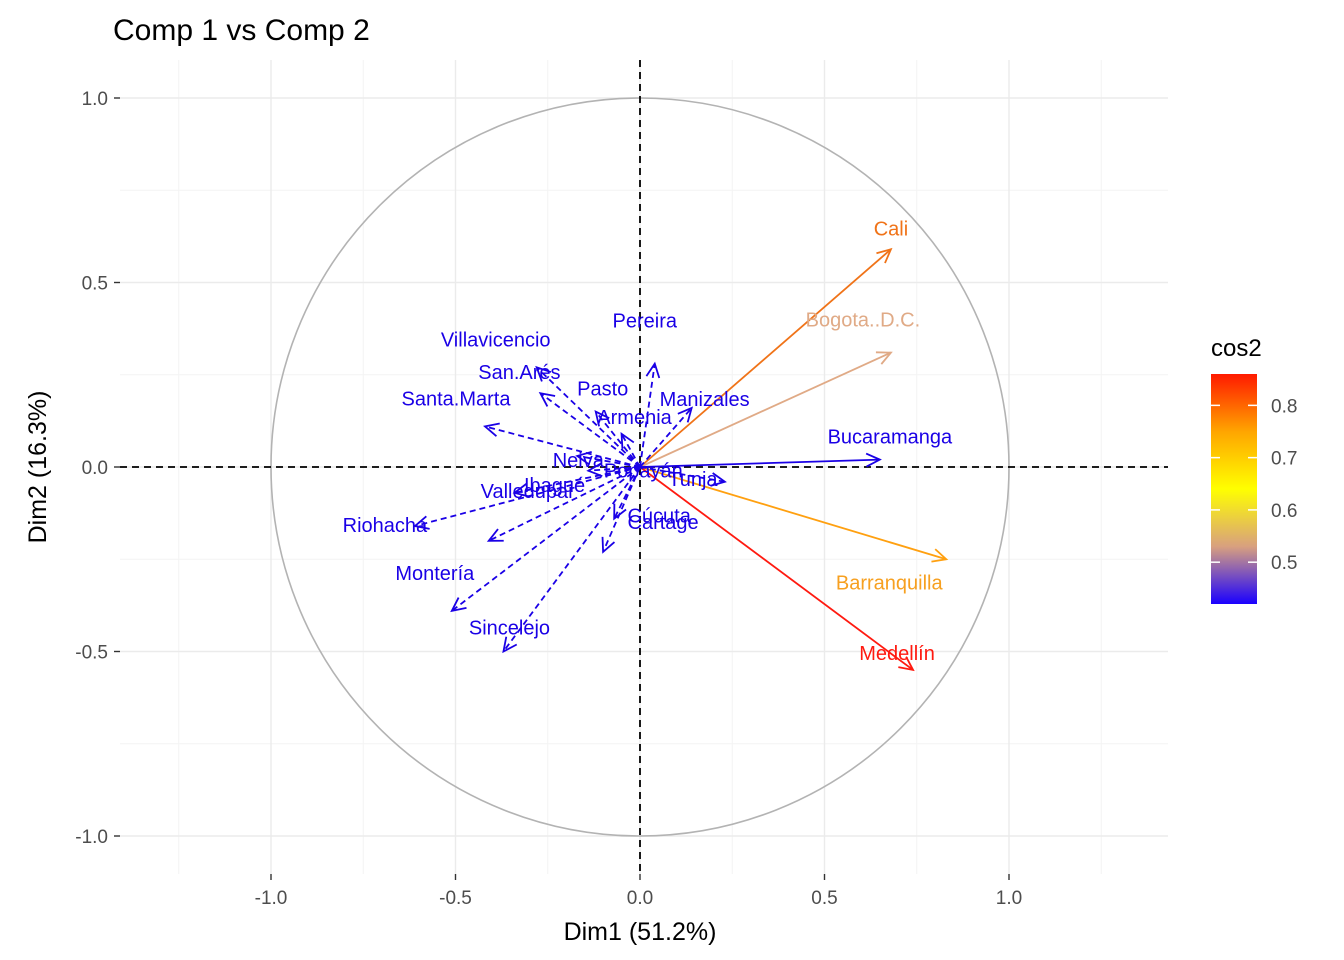 The height and width of the screenshot is (960, 1344). What do you see at coordinates (765, 409) in the screenshot?
I see `arrow-bogota-d-c-` at bounding box center [765, 409].